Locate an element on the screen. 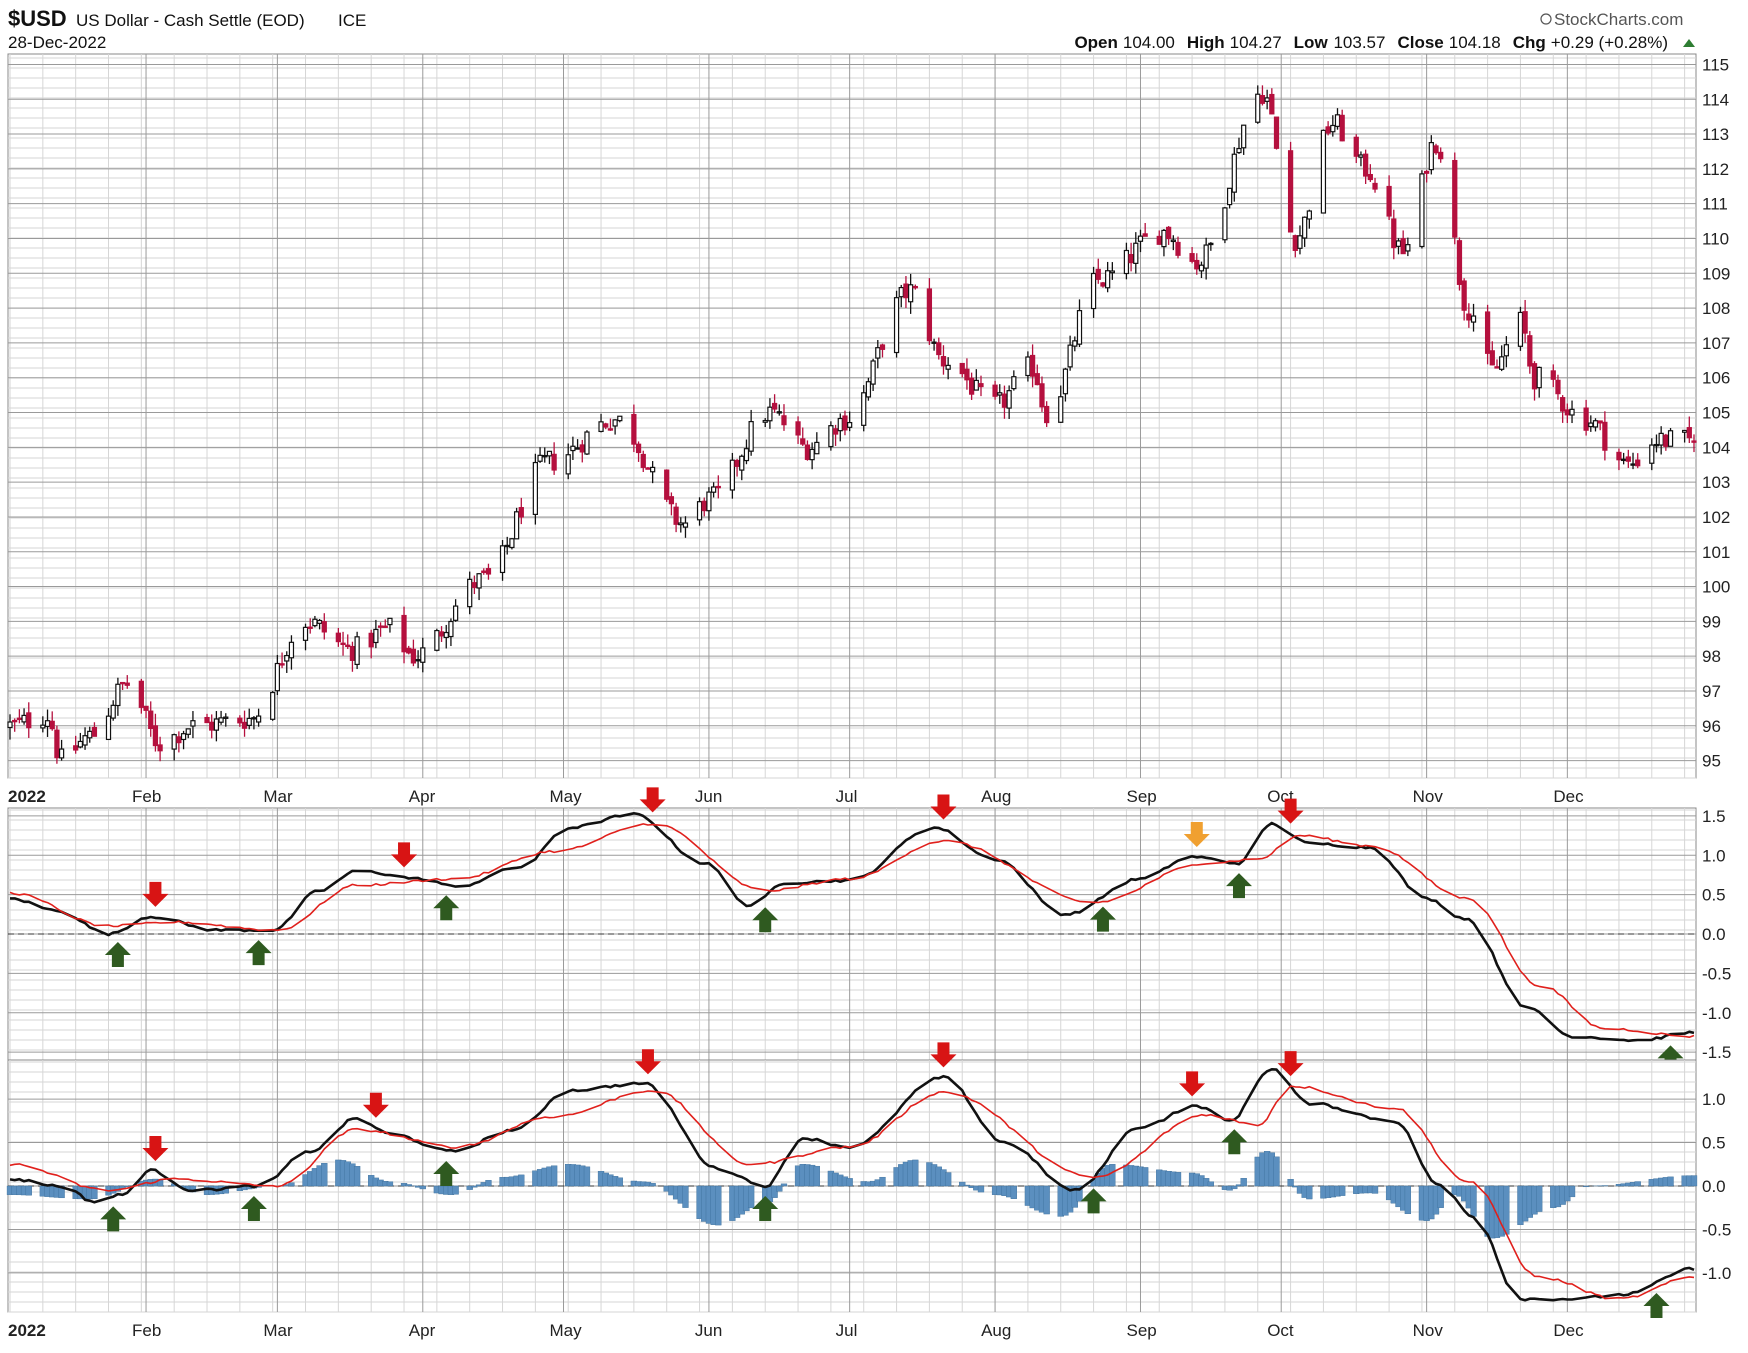 This screenshot has width=1748, height=1353. month-label: Nov is located at coordinates (1428, 1330).